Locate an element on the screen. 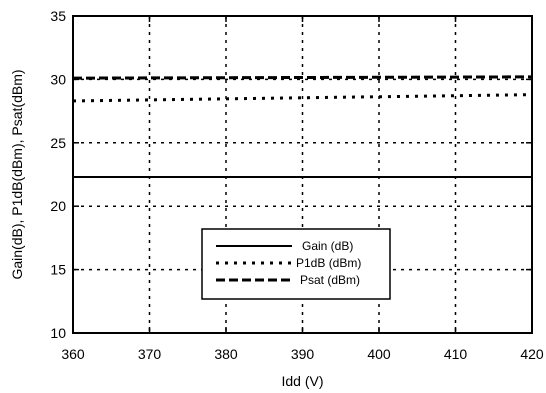 Image resolution: width=546 pixels, height=393 pixels. legend-label-psat: Psat (dBm) is located at coordinates (330, 280).